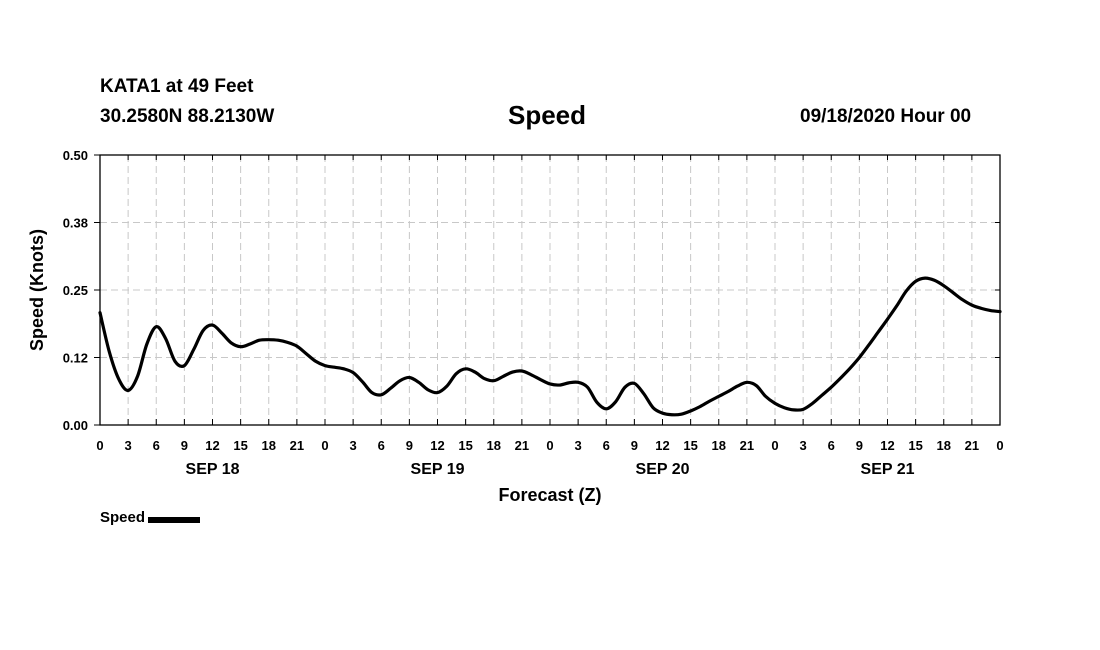  Describe the element at coordinates (888, 469) in the screenshot. I see `day-label: SEP 21` at that location.